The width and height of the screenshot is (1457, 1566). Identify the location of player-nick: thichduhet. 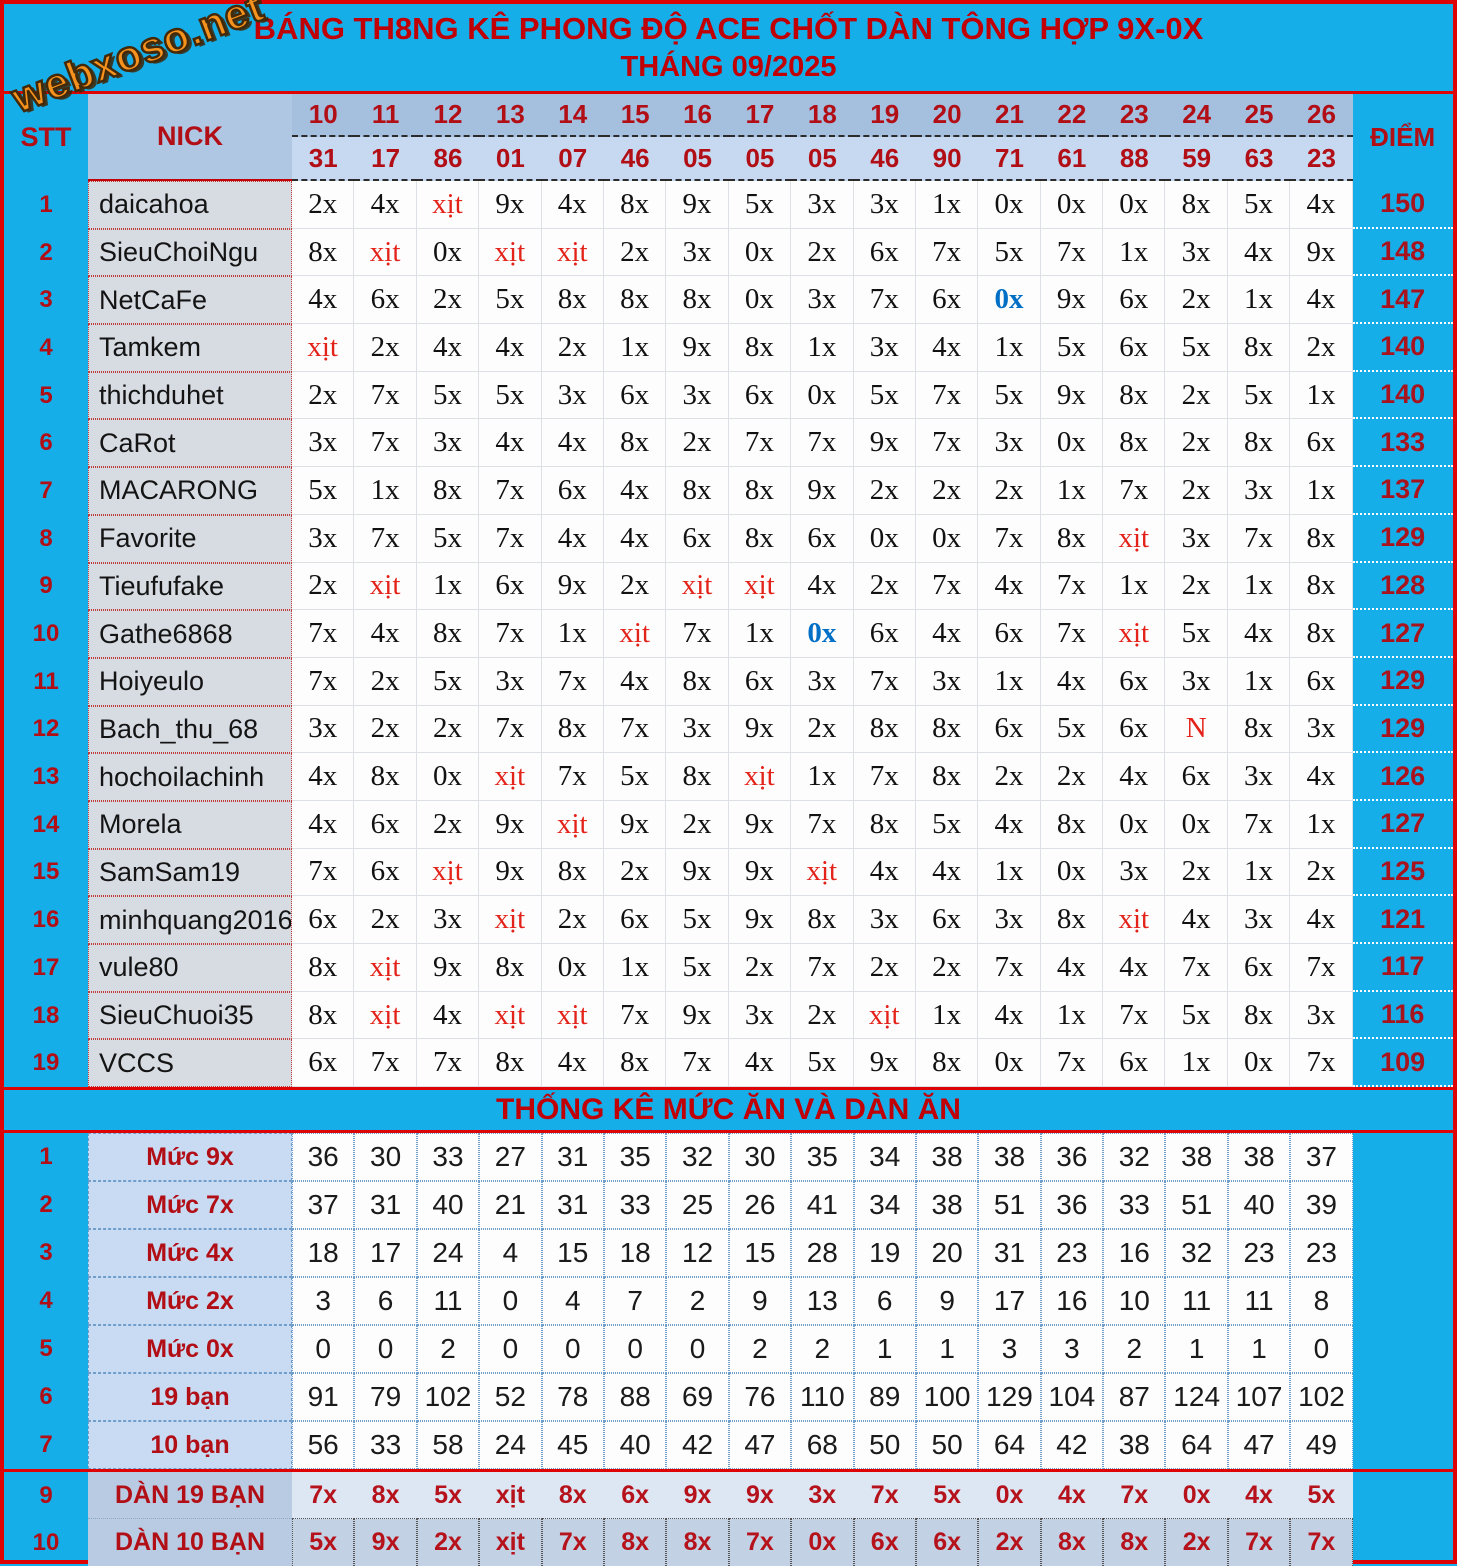
(190, 395).